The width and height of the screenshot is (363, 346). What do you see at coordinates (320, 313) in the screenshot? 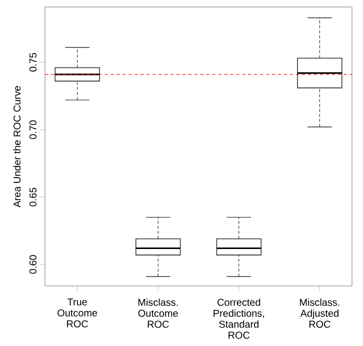
I see `x-tick-label: Misclass. Adjusted ROC` at bounding box center [320, 313].